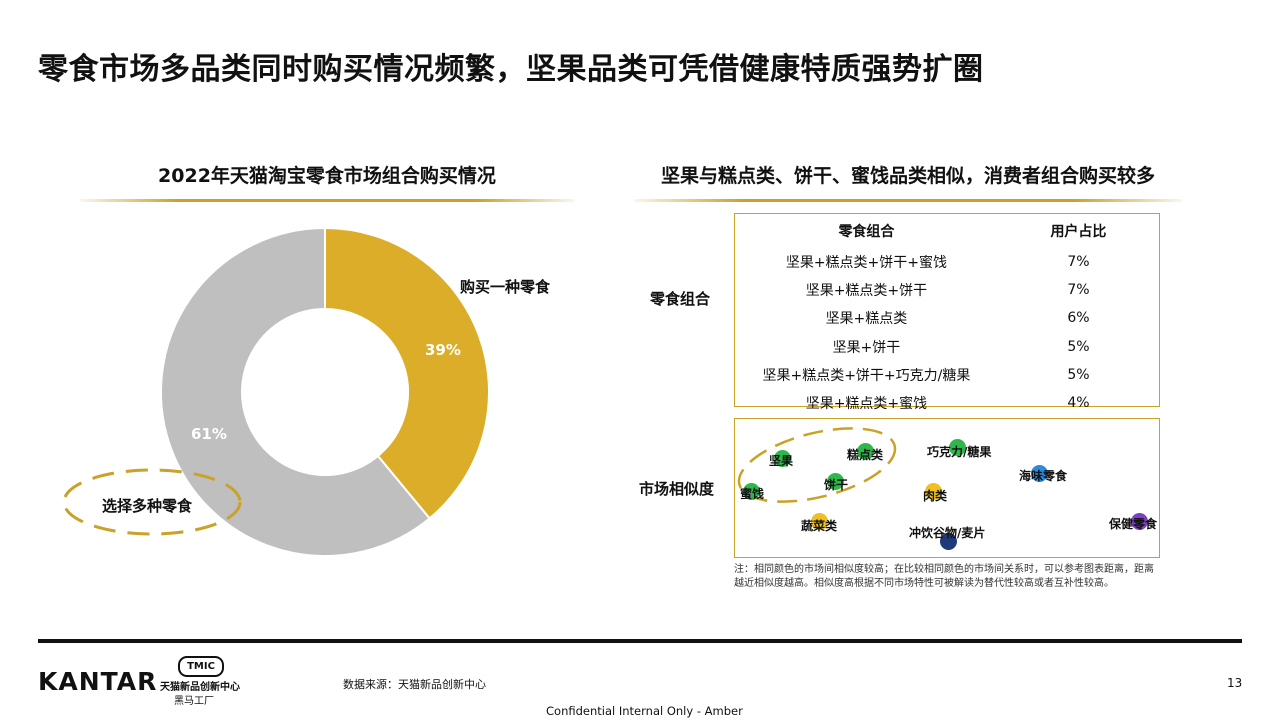  I want to click on table-row: 坚果+糕点类+饼干+巧克力/糖果 5%, so click(947, 375).